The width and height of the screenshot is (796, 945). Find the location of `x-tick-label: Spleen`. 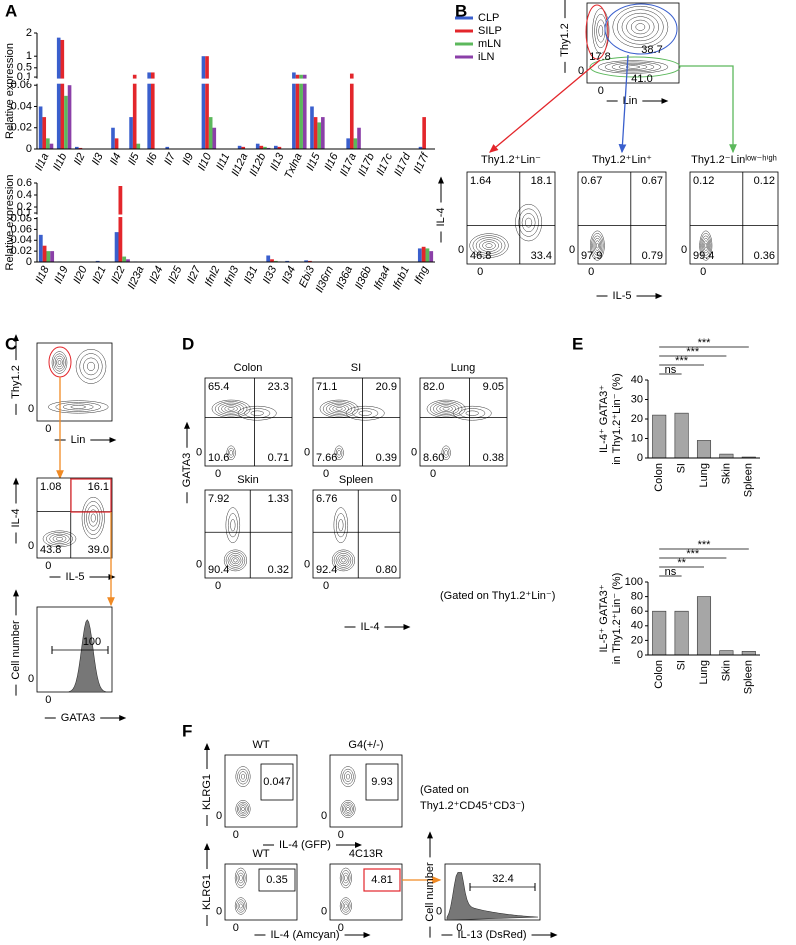

x-tick-label: Spleen is located at coordinates (749, 677).